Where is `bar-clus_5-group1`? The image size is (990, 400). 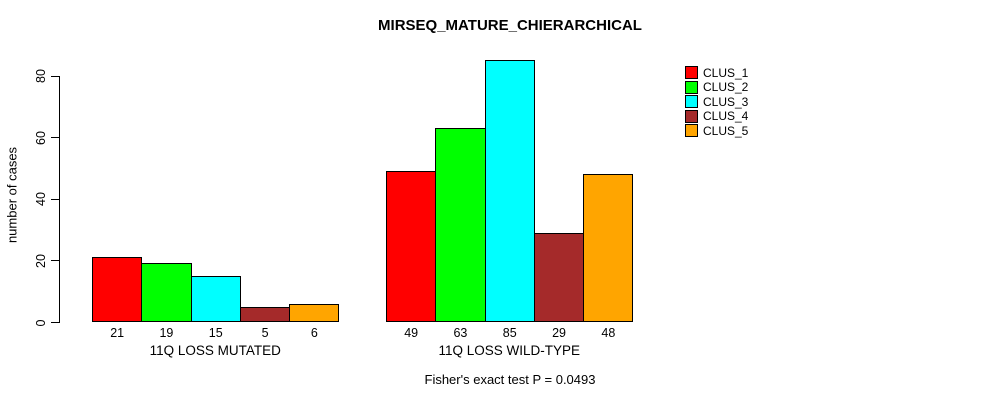
bar-clus_5-group1 is located at coordinates (314, 312).